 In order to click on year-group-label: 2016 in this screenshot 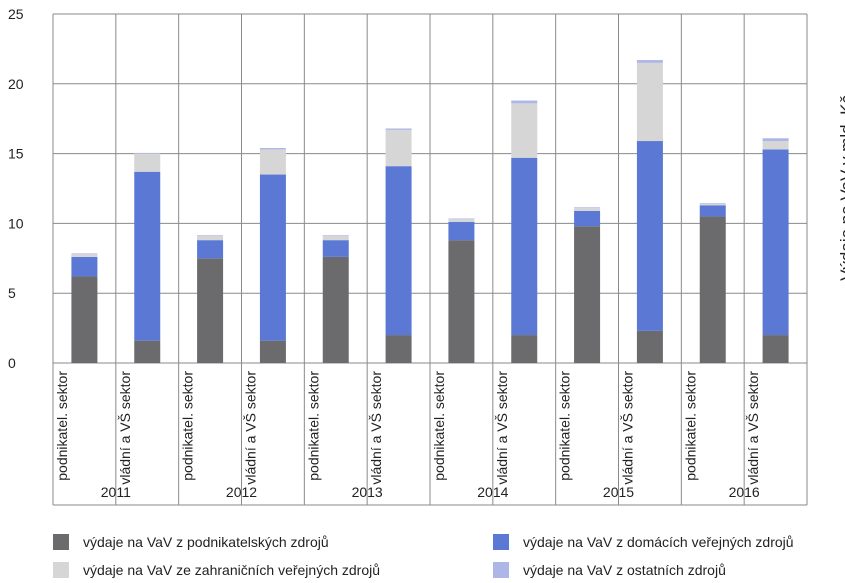, I will do `click(744, 492)`.